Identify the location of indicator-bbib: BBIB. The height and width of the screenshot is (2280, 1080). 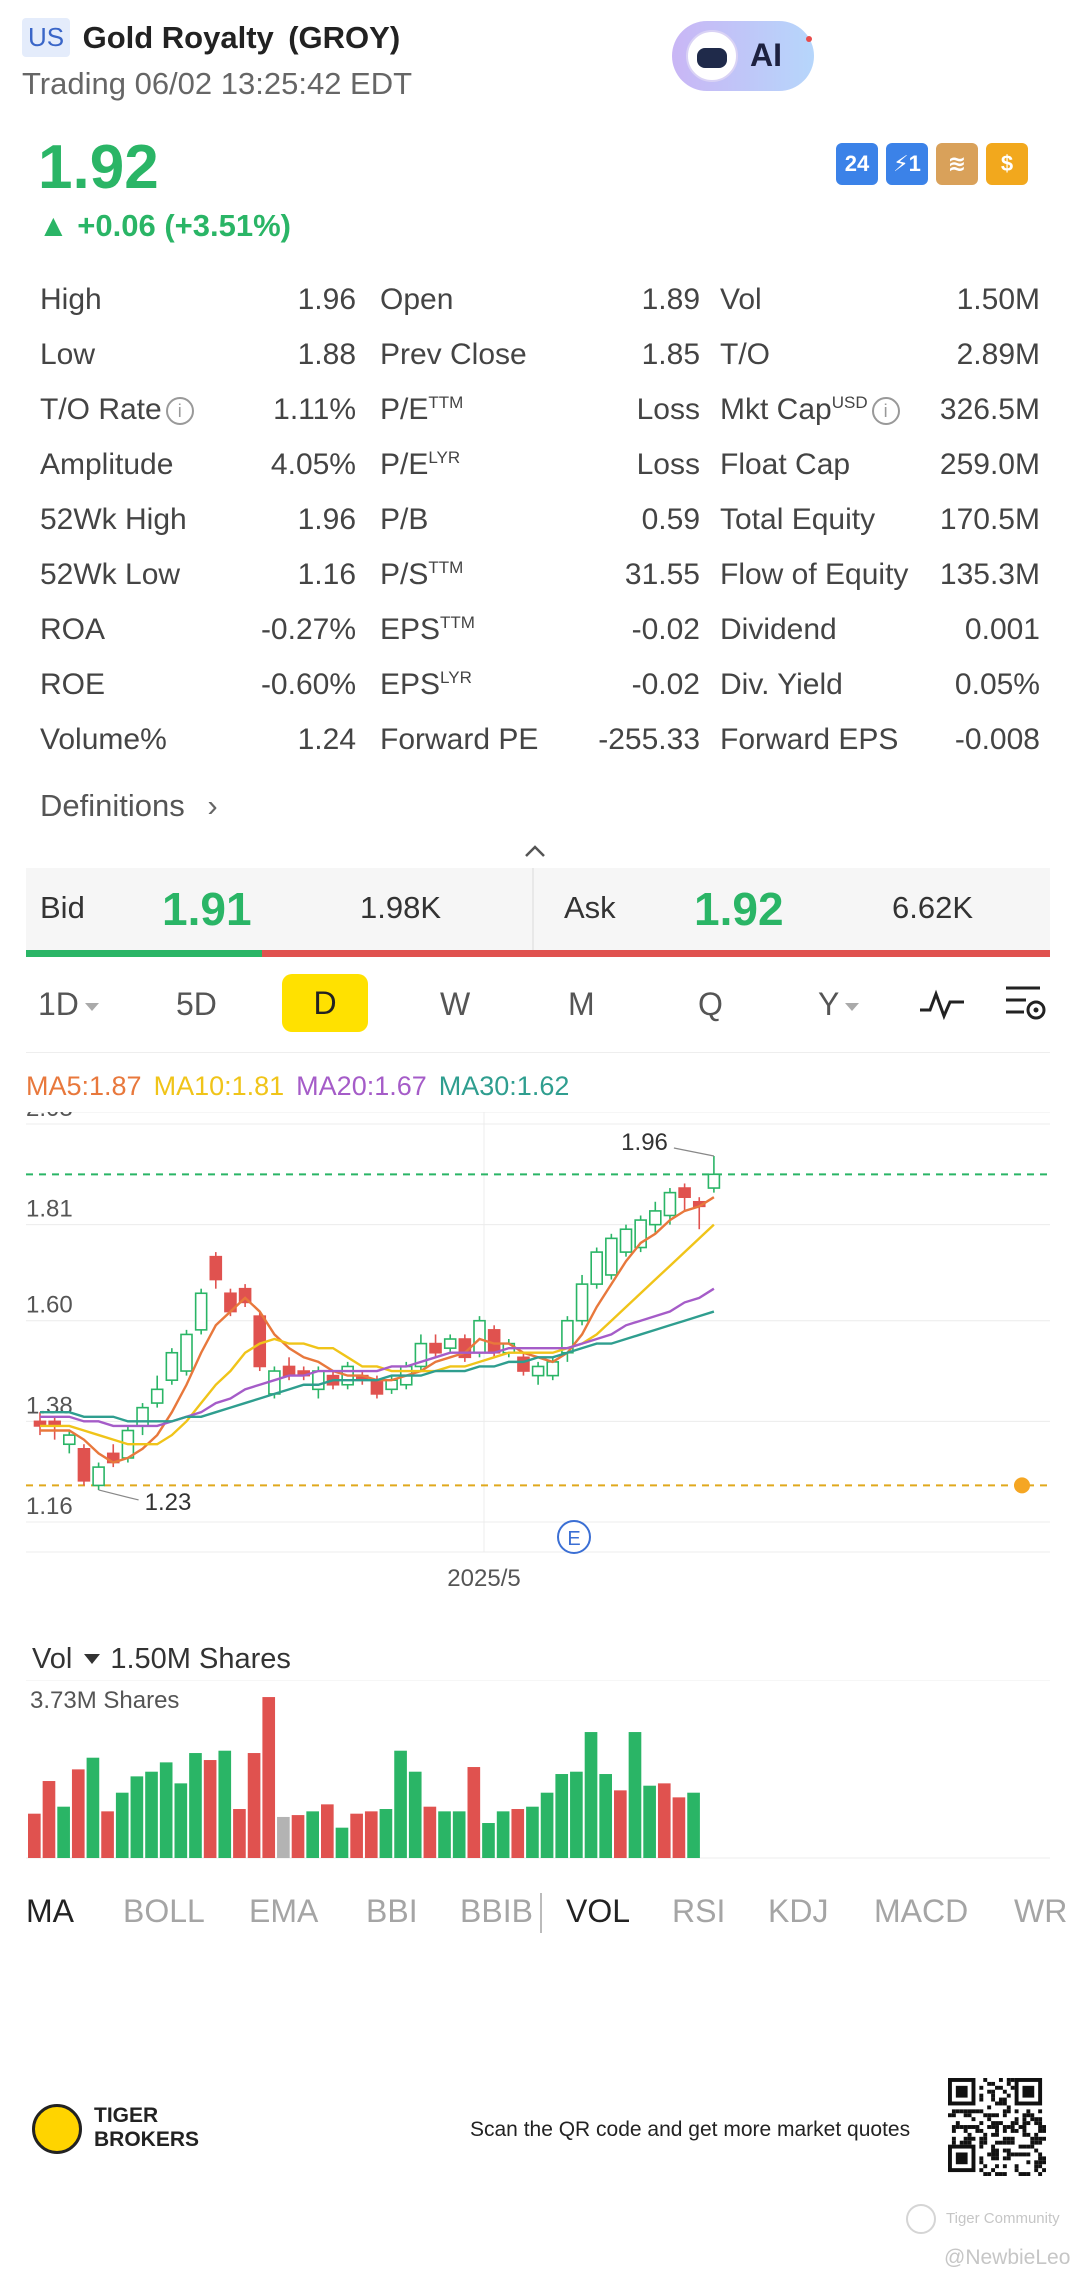
(496, 1911).